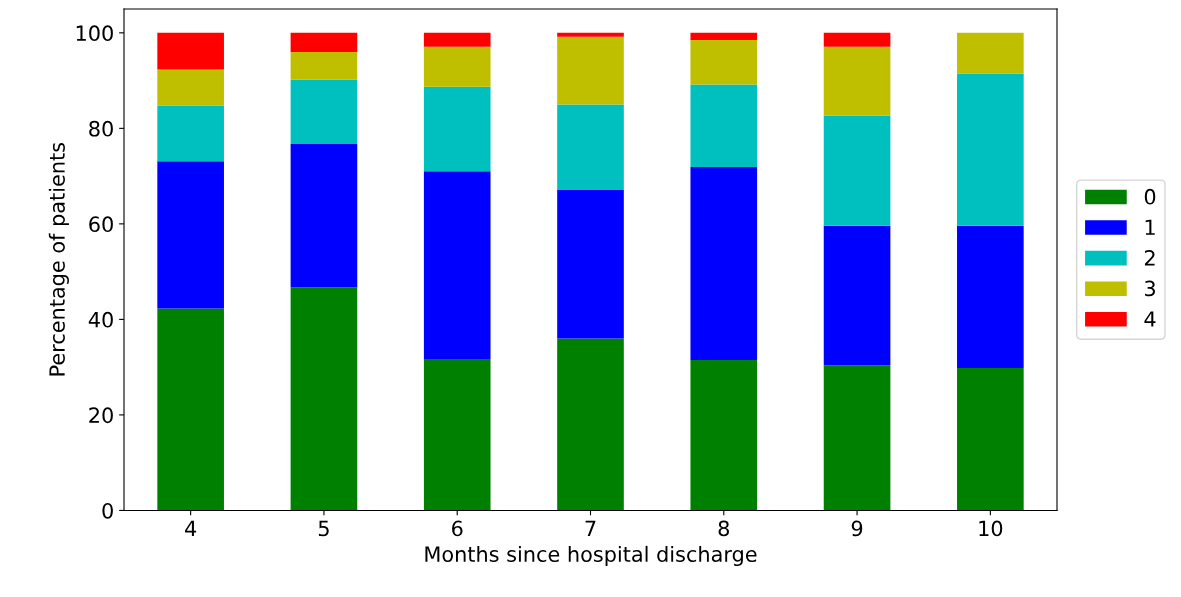 The height and width of the screenshot is (597, 1181). Describe the element at coordinates (94, 33) in the screenshot. I see `y-tick-label: 100` at that location.